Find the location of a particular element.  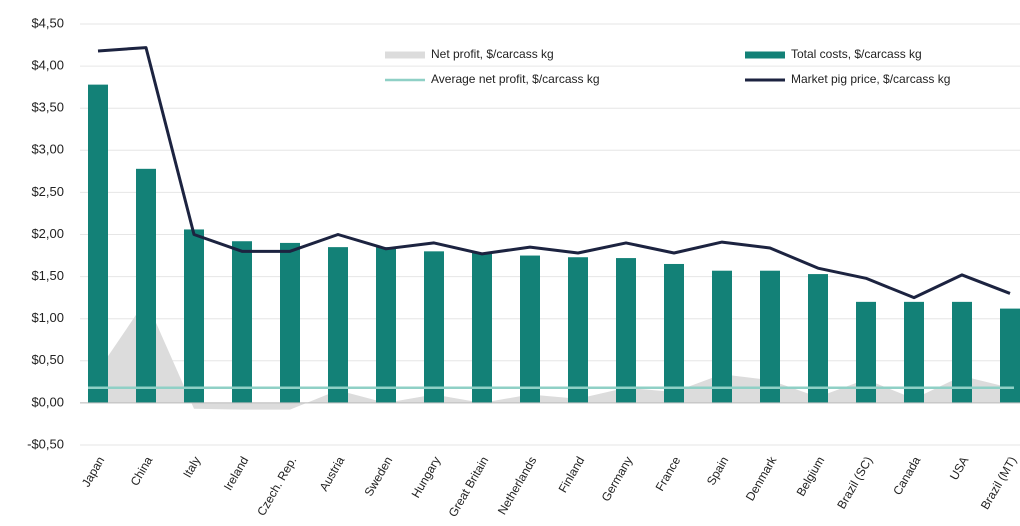

x-tick-label: Belgium is located at coordinates (811, 476).